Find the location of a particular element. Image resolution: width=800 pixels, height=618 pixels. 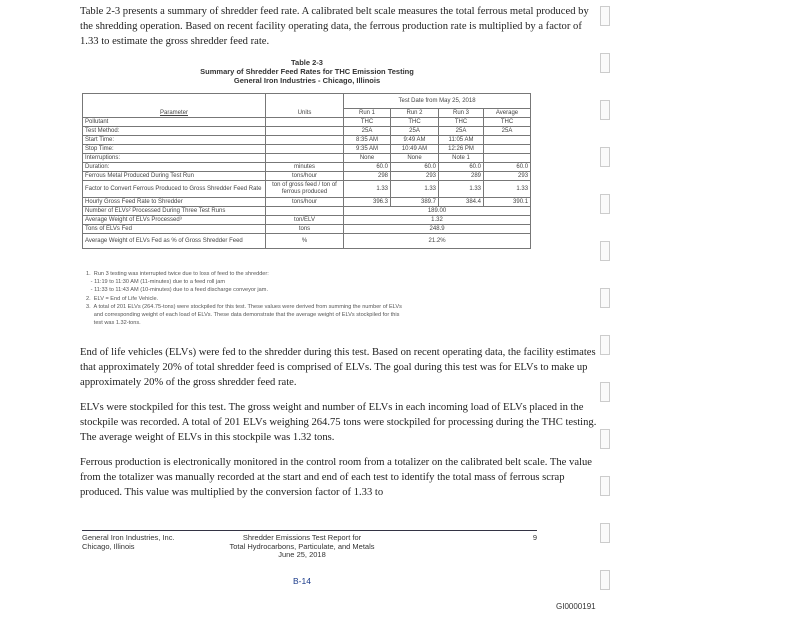

value-cell: 289 is located at coordinates (461, 176).